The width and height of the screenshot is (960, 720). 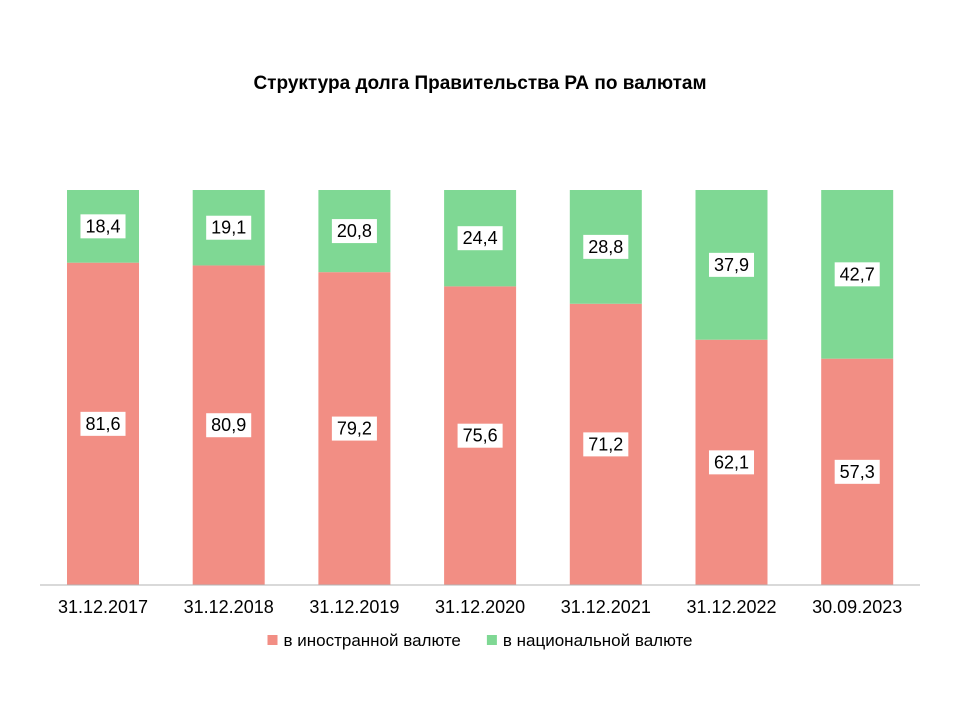 I want to click on data-label: 20,8, so click(x=354, y=231).